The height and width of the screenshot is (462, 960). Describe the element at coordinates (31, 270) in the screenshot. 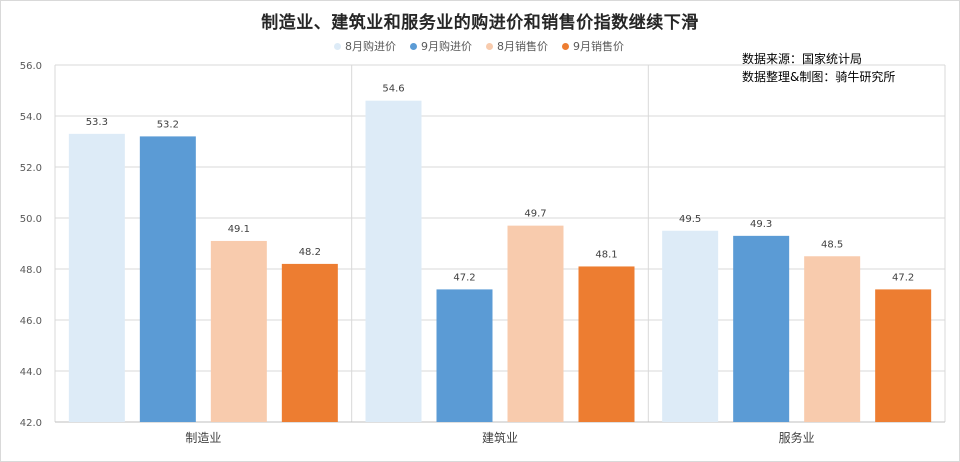

I see `y-tick-label: 48.0` at that location.